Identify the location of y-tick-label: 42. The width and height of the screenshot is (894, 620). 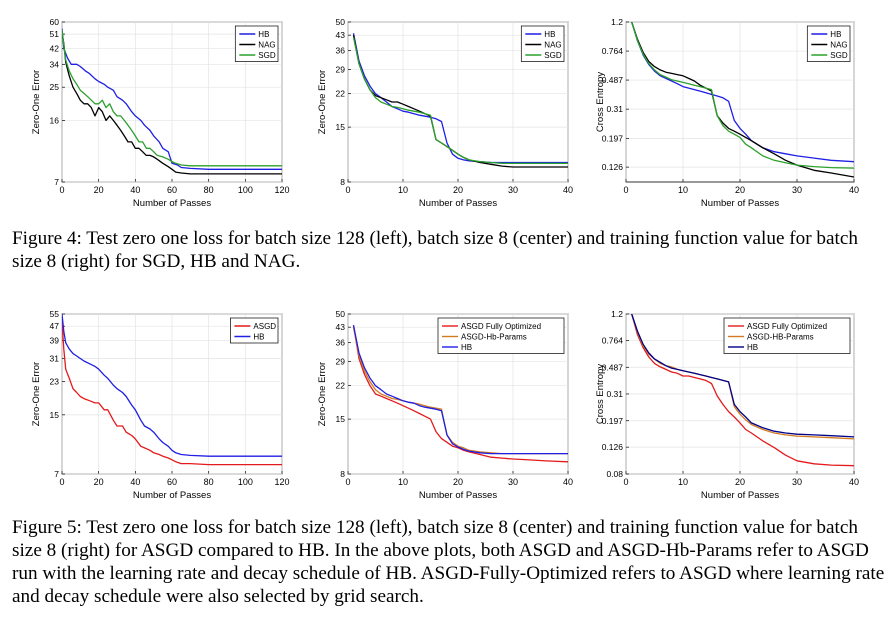
(55, 49).